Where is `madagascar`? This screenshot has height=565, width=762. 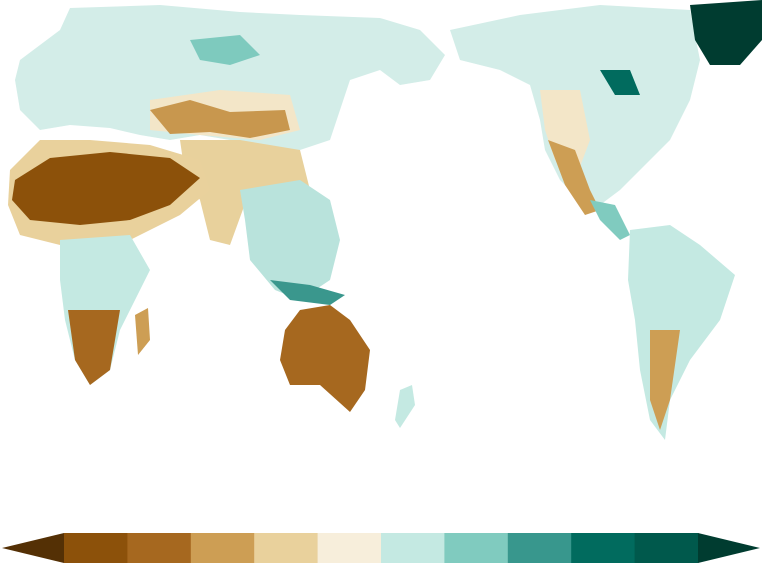 madagascar is located at coordinates (142, 331).